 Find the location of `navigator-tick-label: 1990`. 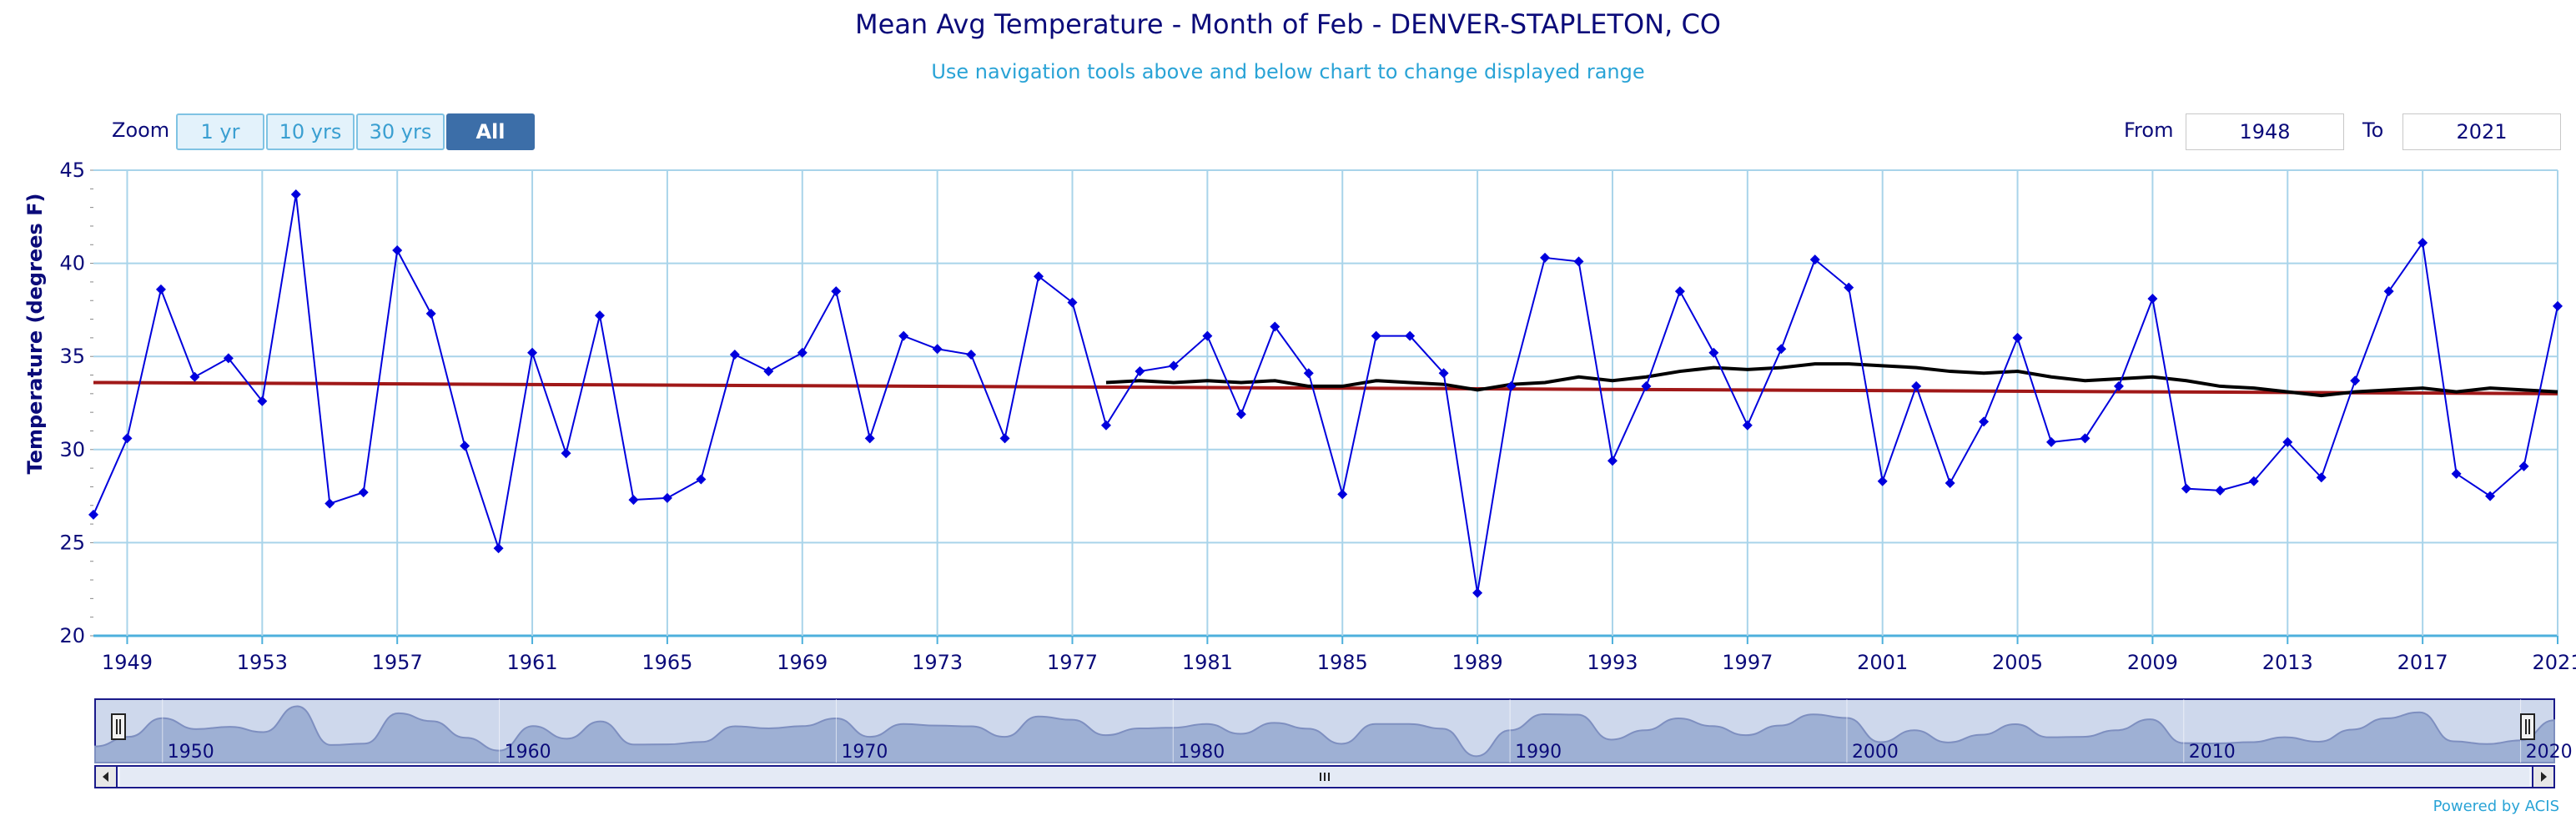

navigator-tick-label: 1990 is located at coordinates (1538, 752).